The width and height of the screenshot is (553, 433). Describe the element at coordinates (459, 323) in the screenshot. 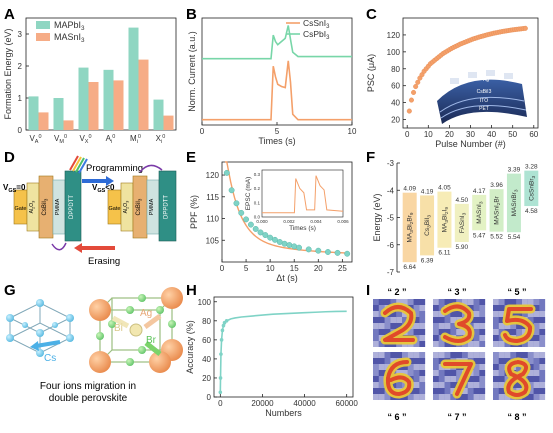

I see `digit-heatmap-tile` at that location.